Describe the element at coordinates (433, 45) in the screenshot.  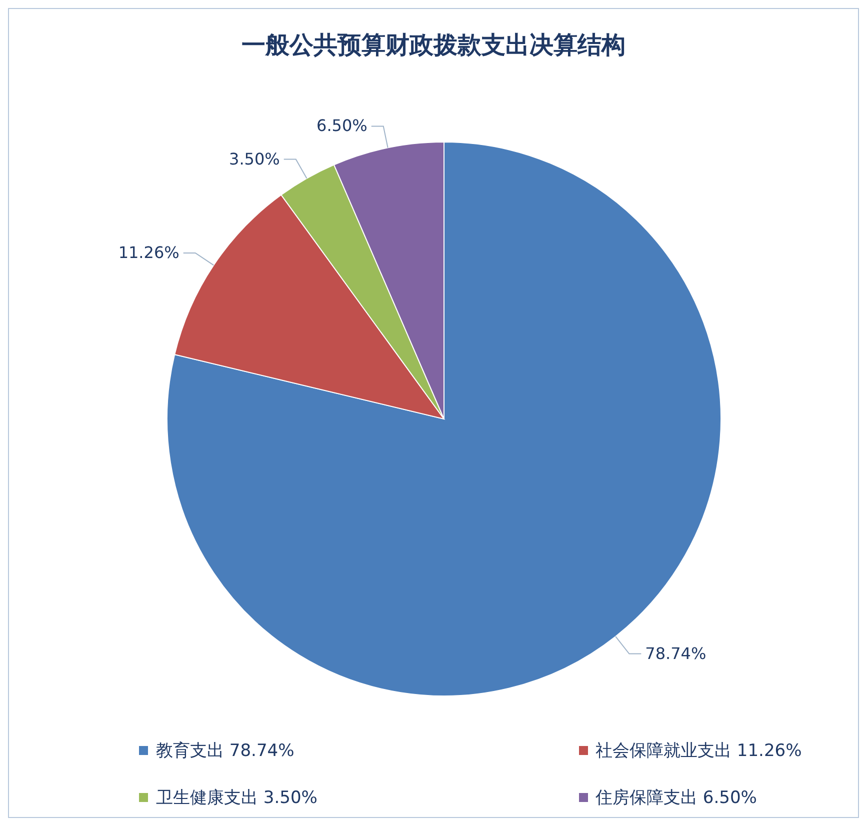
I see `chart-title: 一般公共预算财政拨款支出决算结构` at that location.